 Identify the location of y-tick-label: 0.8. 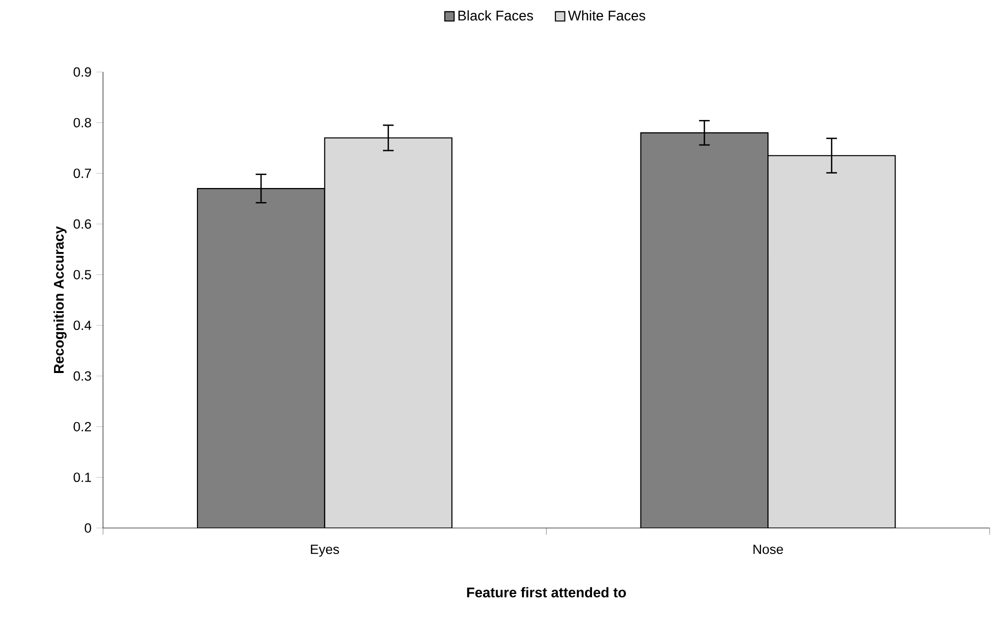
(83, 123).